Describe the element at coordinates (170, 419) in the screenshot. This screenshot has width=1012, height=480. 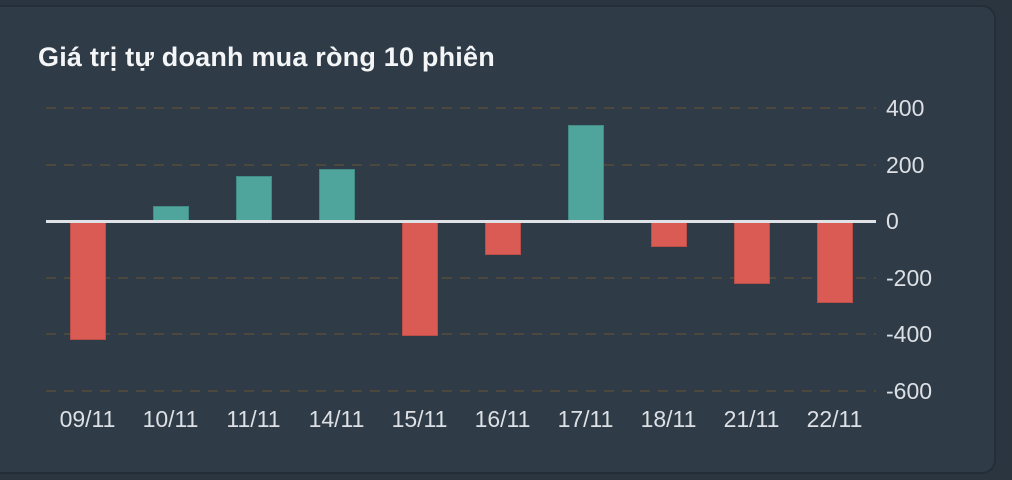
I see `x-tick-label: 10/11` at that location.